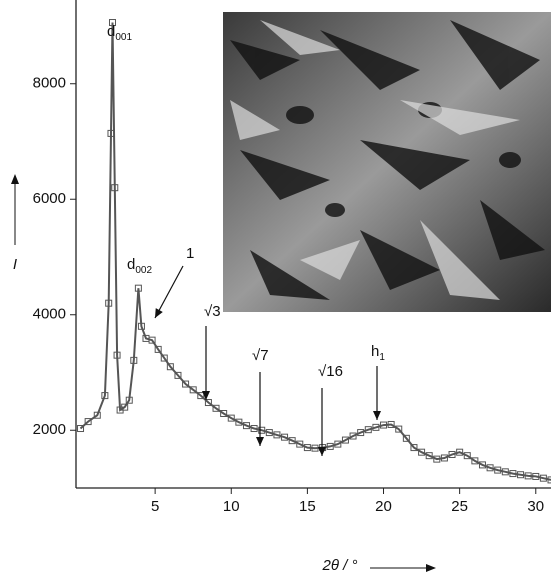  I want to click on x-tick-label: 15, so click(307, 506).